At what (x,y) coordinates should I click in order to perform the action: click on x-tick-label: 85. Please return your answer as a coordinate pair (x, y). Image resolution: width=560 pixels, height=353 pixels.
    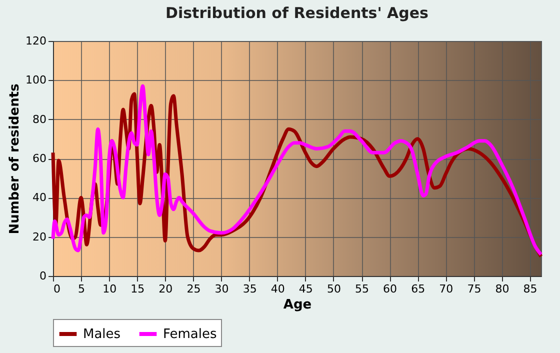
    Looking at the image, I should click on (530, 289).